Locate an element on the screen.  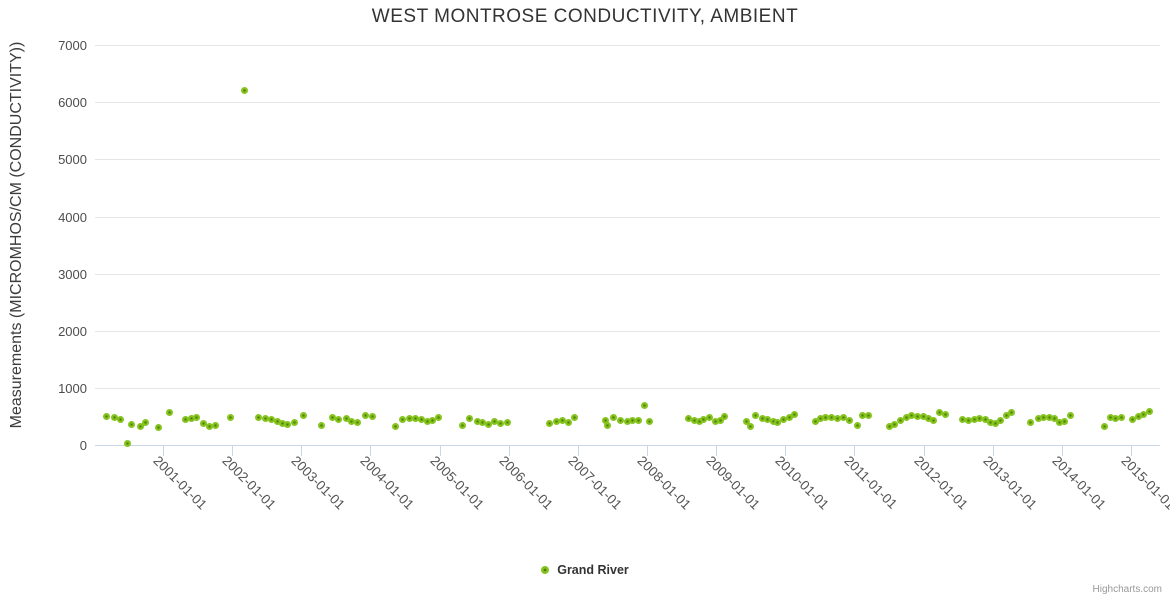
legend: Grand River is located at coordinates (585, 570).